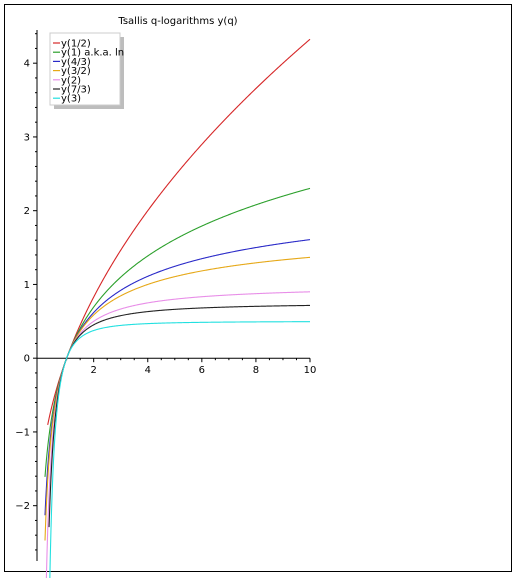  What do you see at coordinates (27, 211) in the screenshot?
I see `y-tick-label: 2` at bounding box center [27, 211].